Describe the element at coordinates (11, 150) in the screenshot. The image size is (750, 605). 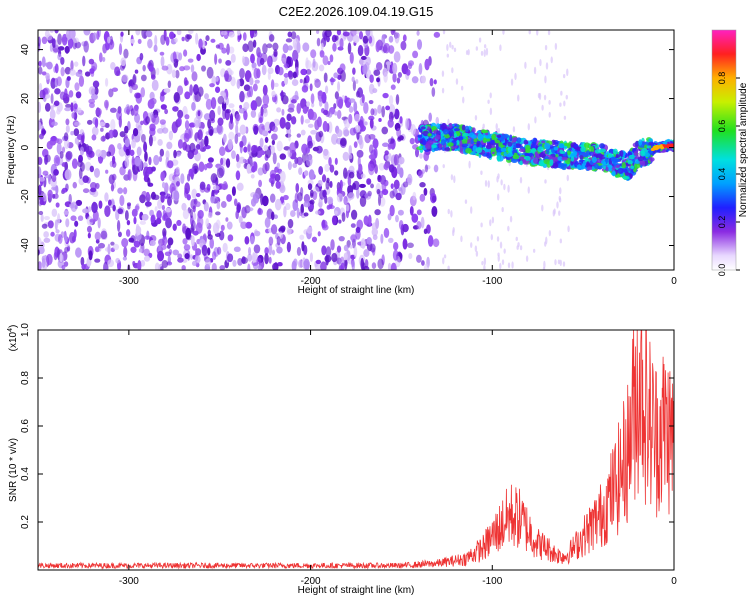
I see `spectrogram-y-label: Frequency (Hz)` at that location.